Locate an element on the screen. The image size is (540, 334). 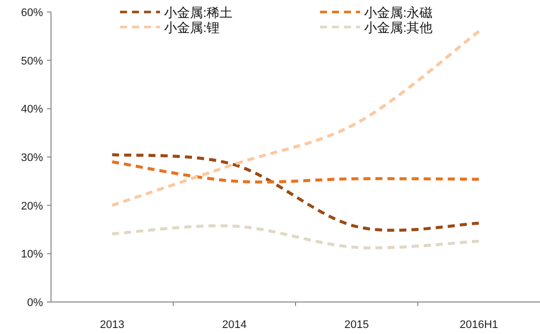
y-tick-label: 40% is located at coordinates (32, 110).